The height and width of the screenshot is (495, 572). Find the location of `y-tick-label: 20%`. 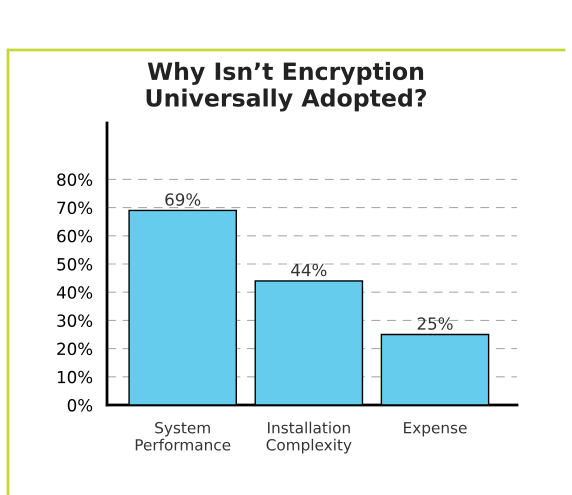

y-tick-label: 20% is located at coordinates (74, 349).